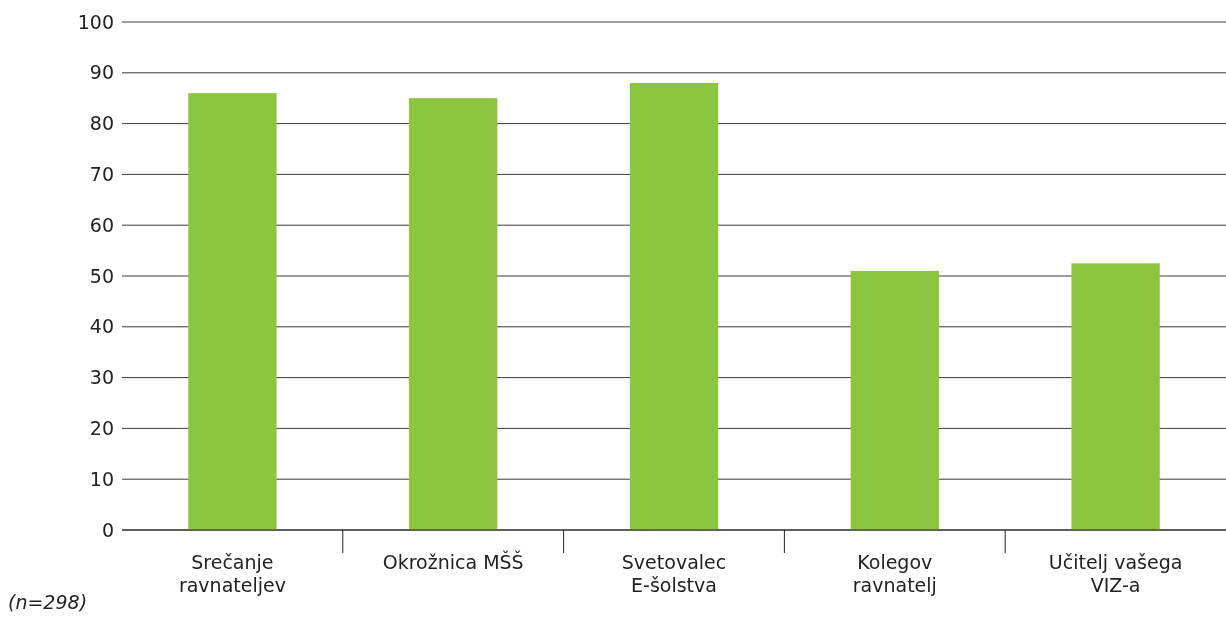 The image size is (1226, 619). What do you see at coordinates (101, 275) in the screenshot?
I see `y-tick-label: 50` at bounding box center [101, 275].